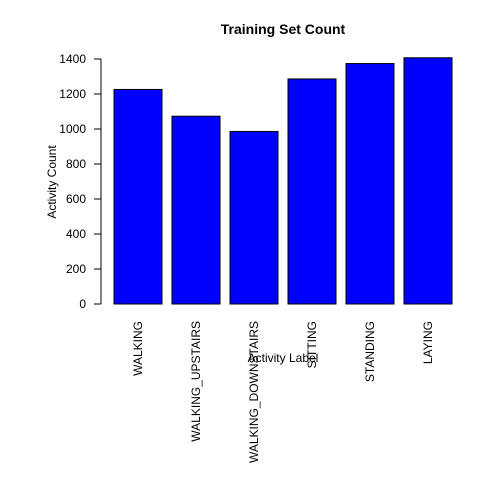  Describe the element at coordinates (138, 348) in the screenshot. I see `x-tick-label: WALKING` at that location.